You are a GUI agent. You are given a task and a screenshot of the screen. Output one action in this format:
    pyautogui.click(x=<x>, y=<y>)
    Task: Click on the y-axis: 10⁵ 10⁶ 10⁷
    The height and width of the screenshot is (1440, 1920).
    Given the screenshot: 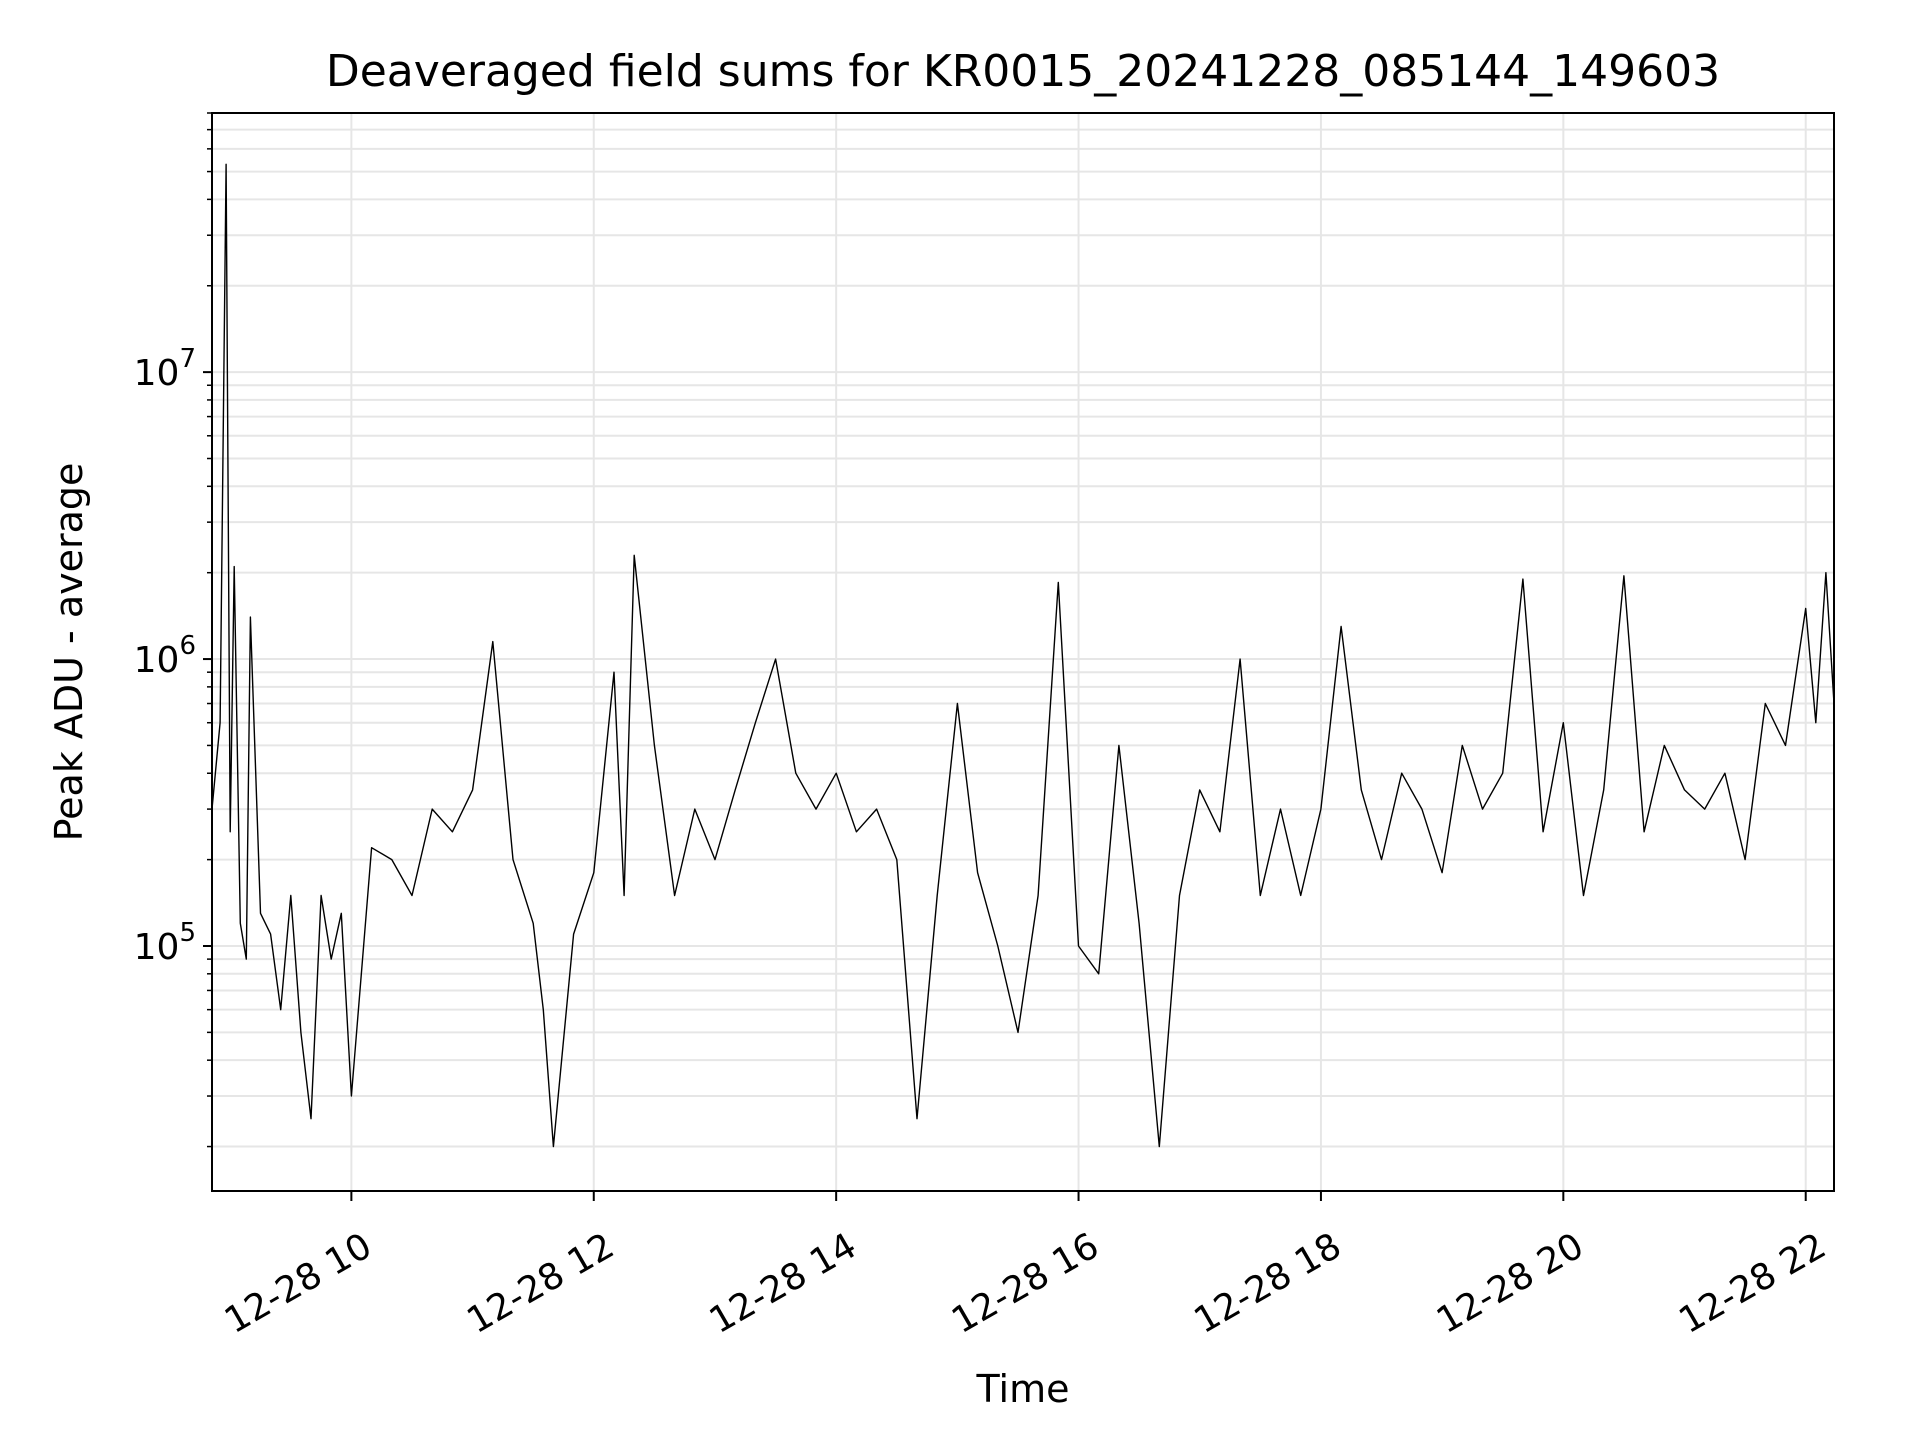 What is the action you would take?
    pyautogui.click(x=173, y=630)
    